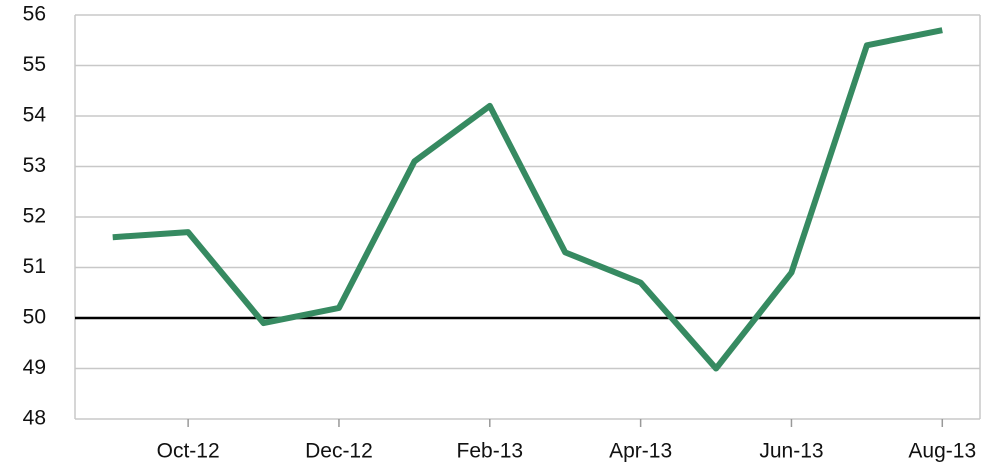  What do you see at coordinates (791, 451) in the screenshot?
I see `x-tick-label: Jun-13` at bounding box center [791, 451].